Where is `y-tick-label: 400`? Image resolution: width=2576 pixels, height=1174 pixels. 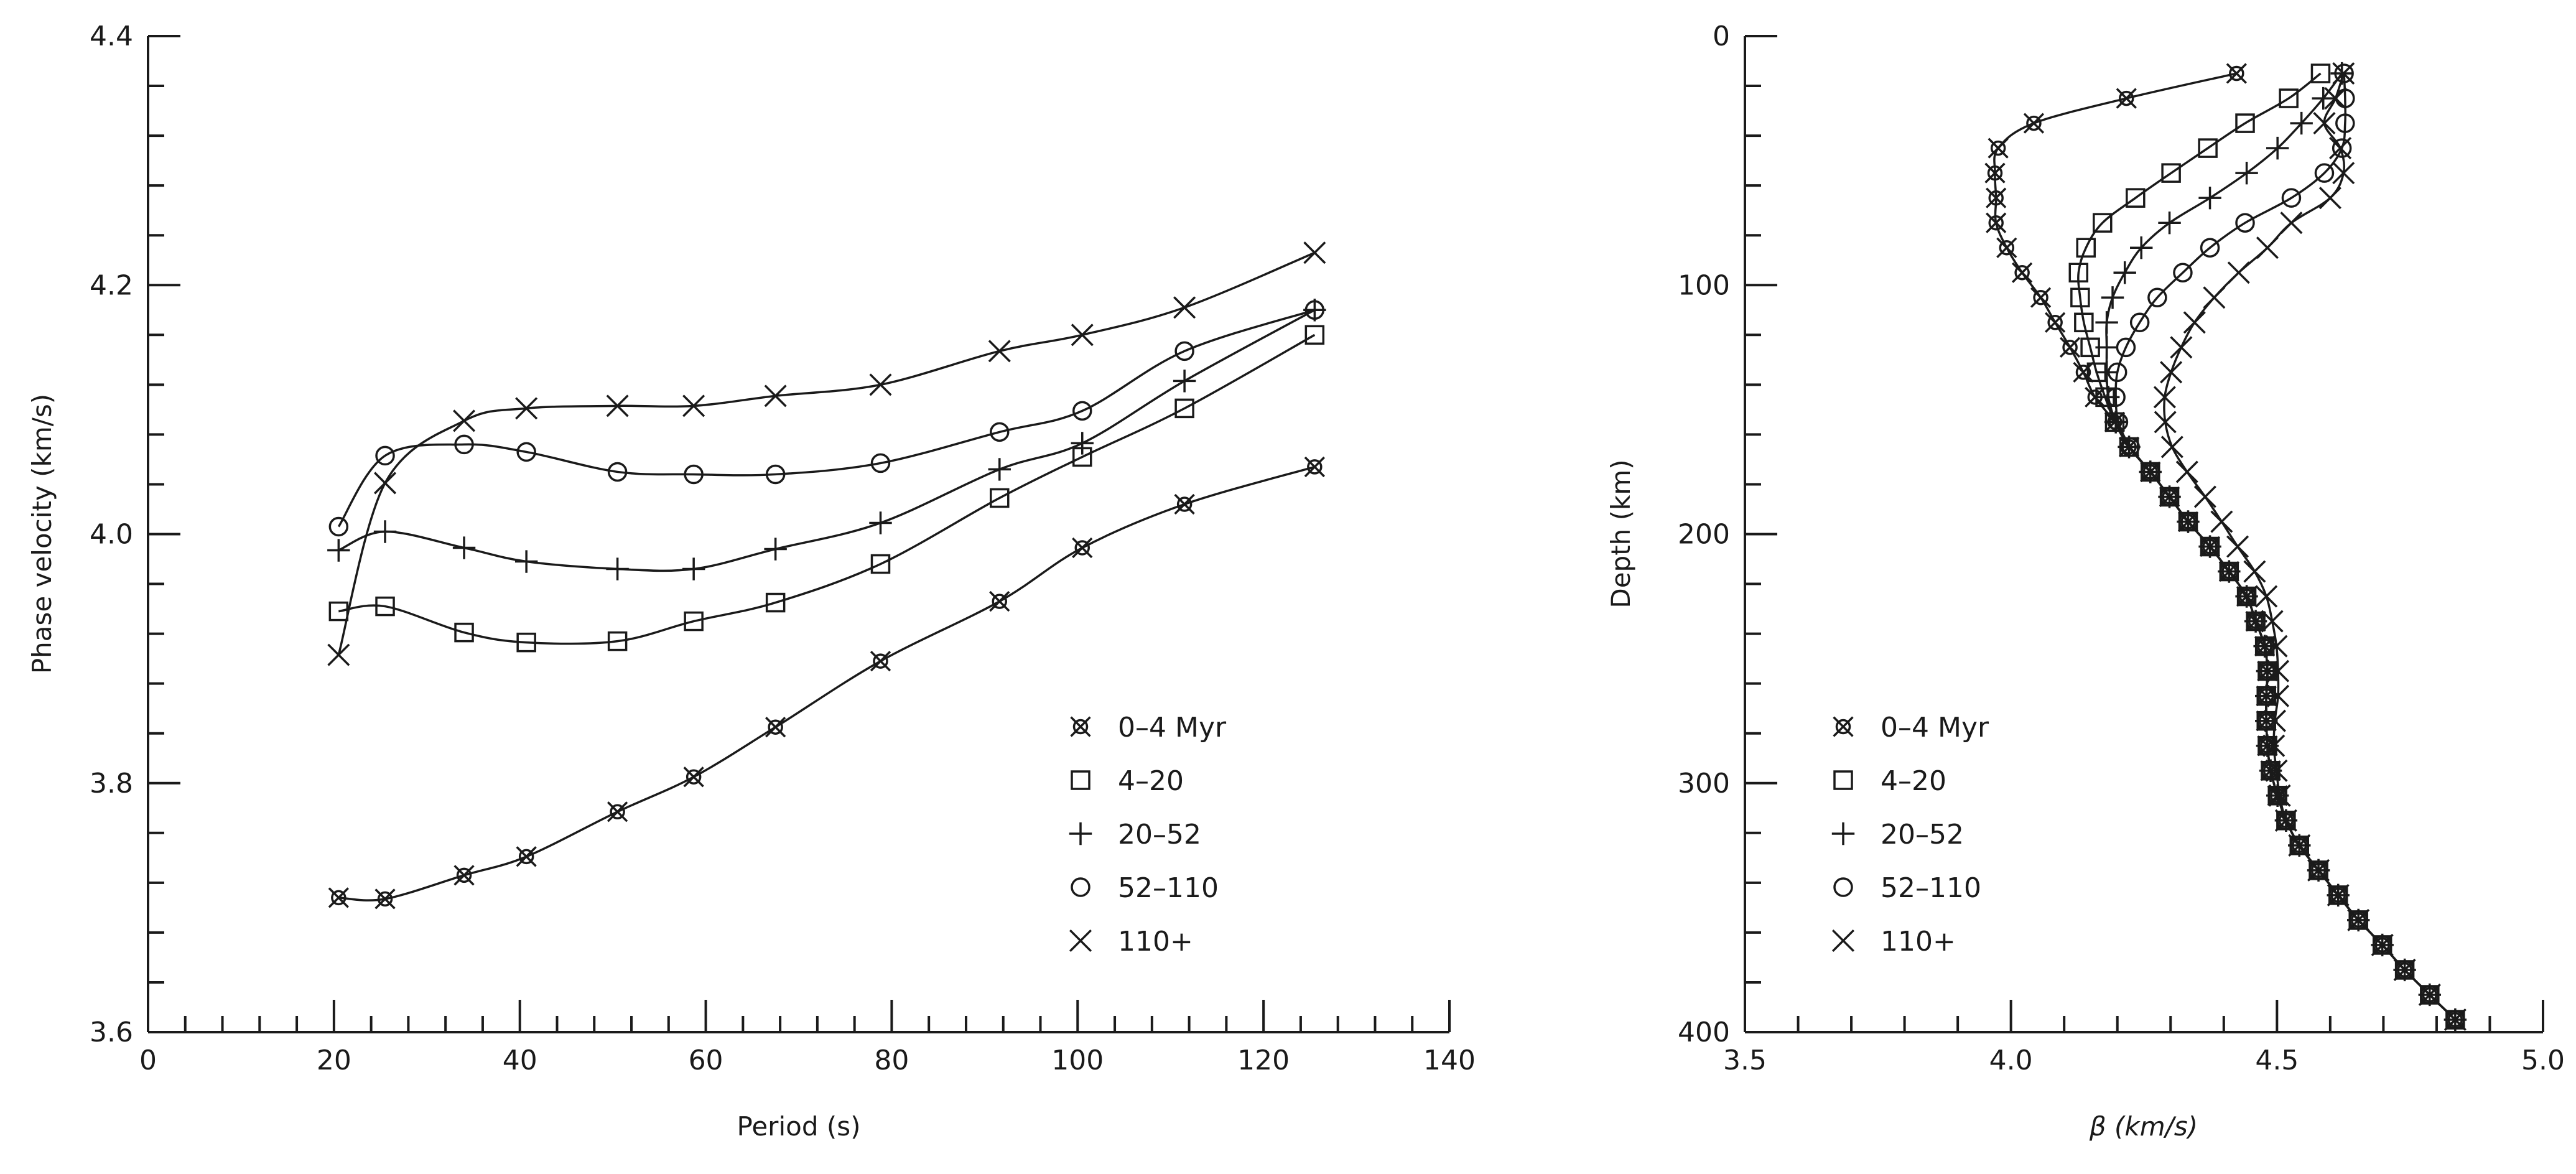
y-tick-label: 400 is located at coordinates (1704, 1032).